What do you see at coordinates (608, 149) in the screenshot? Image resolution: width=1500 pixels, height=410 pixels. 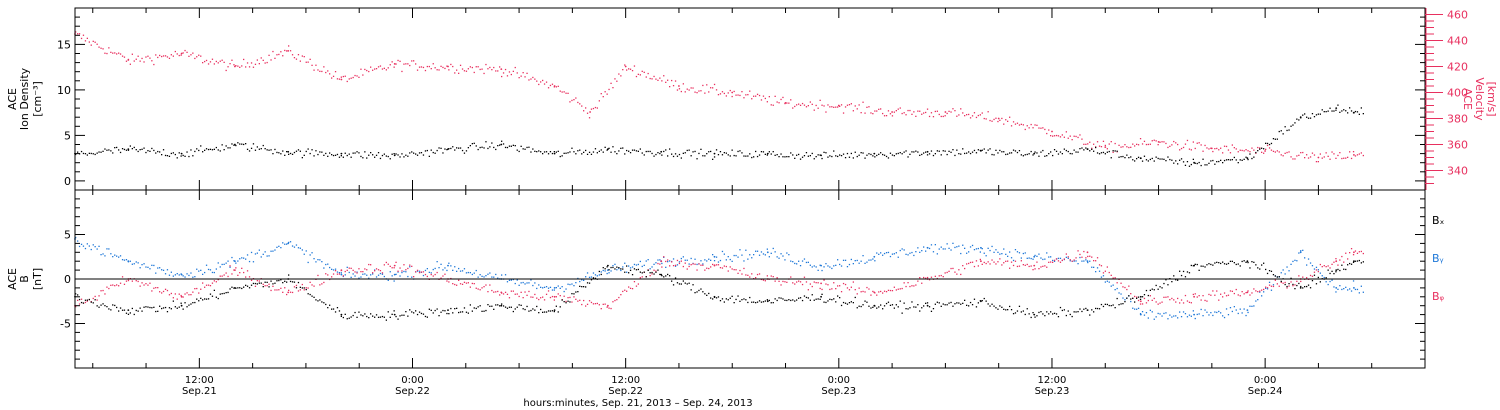 I see `density-value-point` at bounding box center [608, 149].